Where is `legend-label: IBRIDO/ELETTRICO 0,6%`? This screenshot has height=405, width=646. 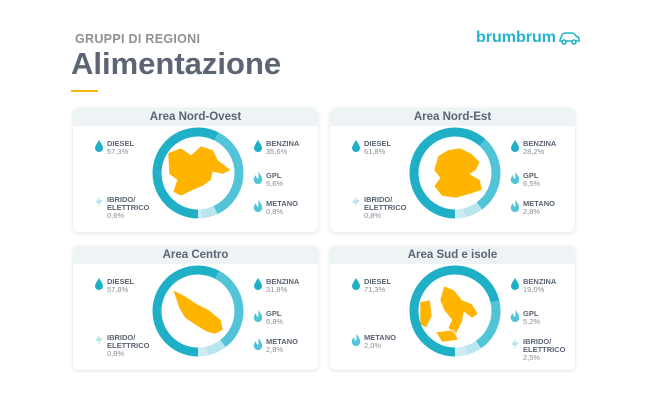 legend-label: IBRIDO/ELETTRICO 0,6% is located at coordinates (128, 207).